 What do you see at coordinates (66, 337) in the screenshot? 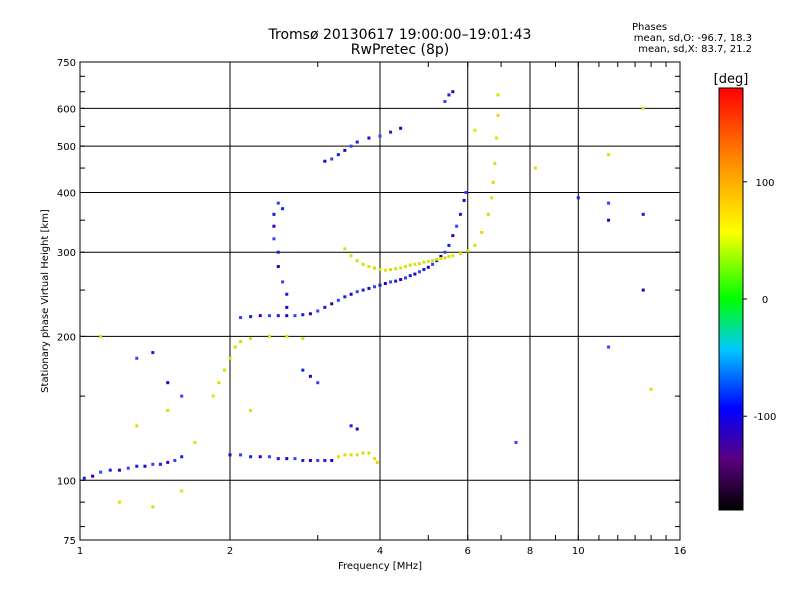
I see `y-tick-label: 200` at bounding box center [66, 337].